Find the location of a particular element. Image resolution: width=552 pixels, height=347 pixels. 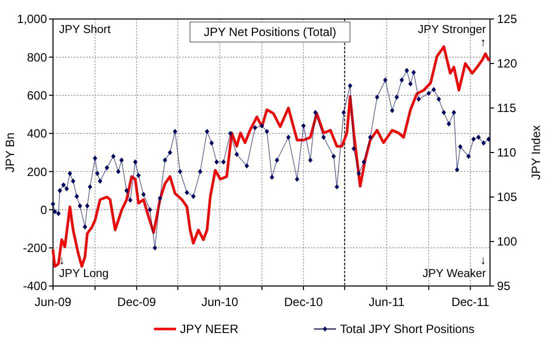

y2-tick-label: 125 is located at coordinates (507, 19).